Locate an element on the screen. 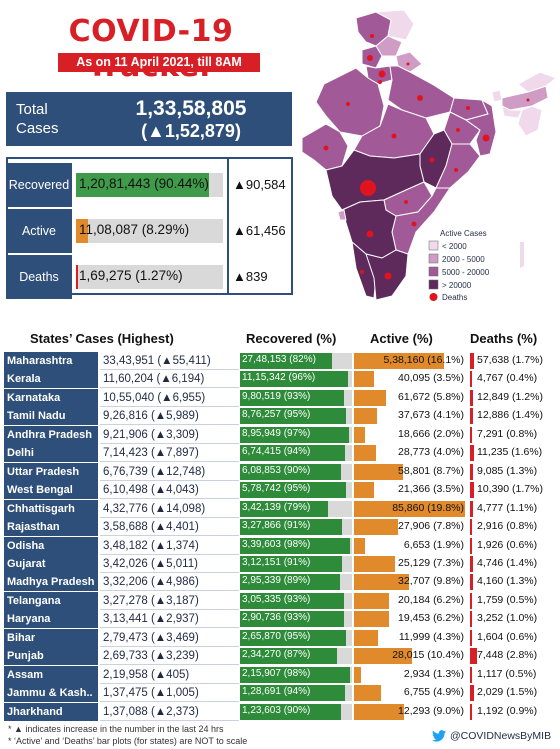 The image size is (560, 749). summary-bar-deaths: 1,69,275 (1.27%) is located at coordinates (149, 277).